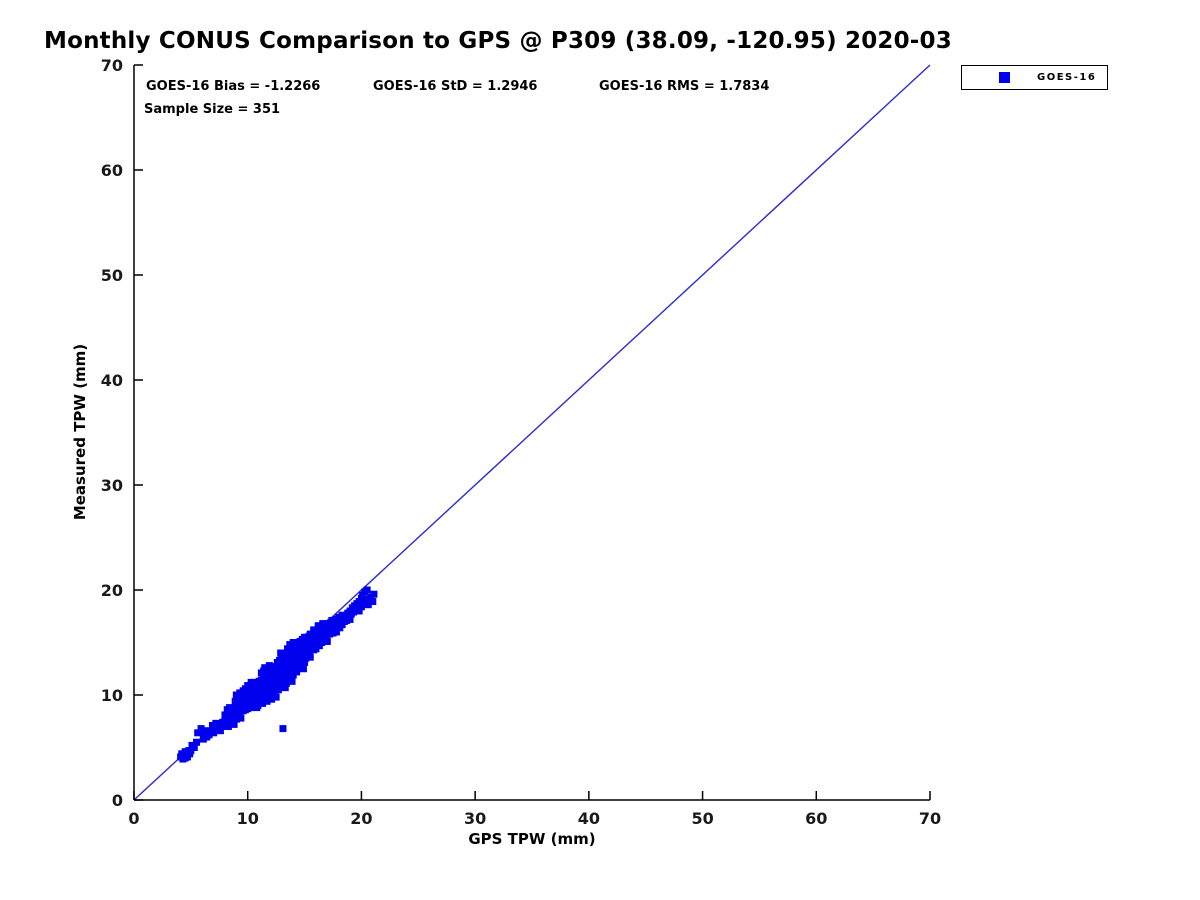  Describe the element at coordinates (1067, 77) in the screenshot. I see `legend-series-label: GOES-16` at that location.